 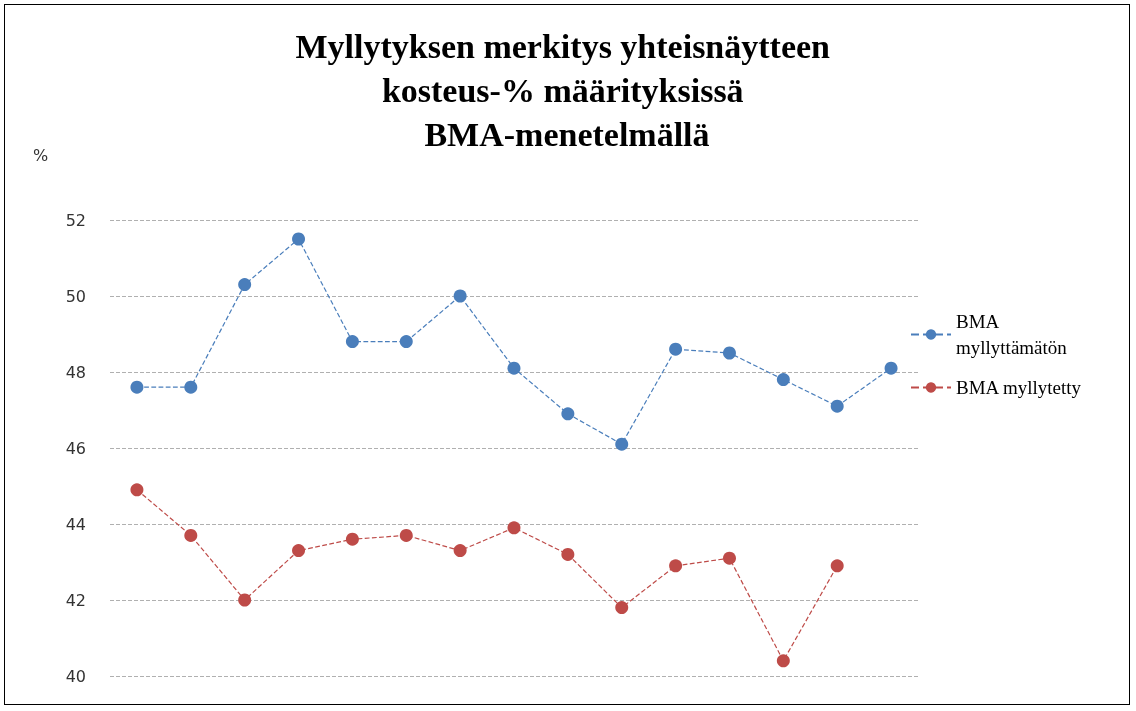 What do you see at coordinates (1019, 387) in the screenshot?
I see `legend-label: BMA myllytetty` at bounding box center [1019, 387].